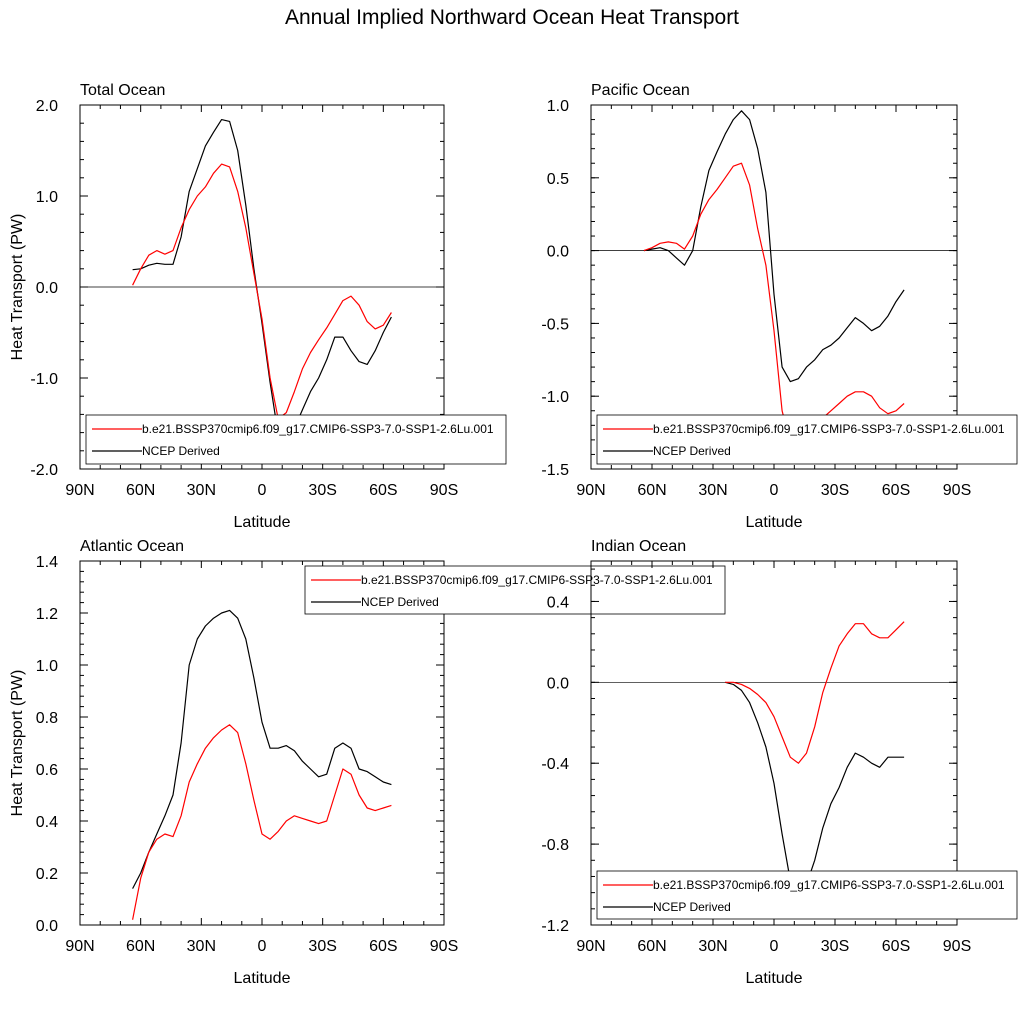  Describe the element at coordinates (47, 562) in the screenshot. I see `y-tick-label: 1.4` at that location.